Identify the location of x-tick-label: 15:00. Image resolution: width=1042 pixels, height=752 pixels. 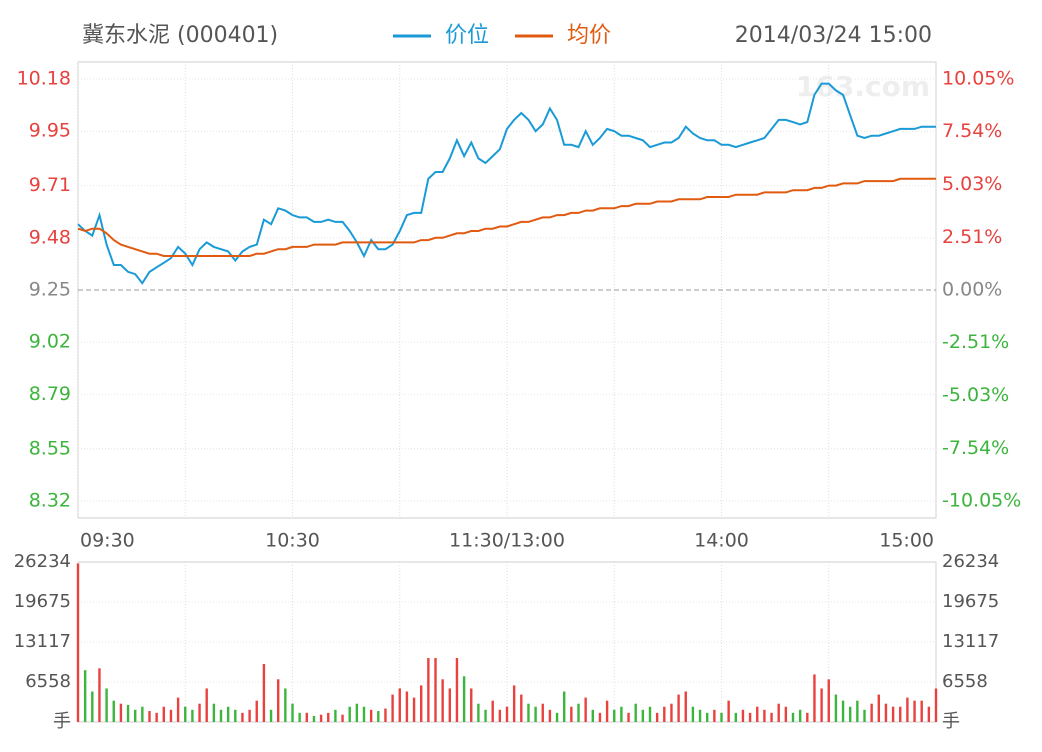
(906, 541).